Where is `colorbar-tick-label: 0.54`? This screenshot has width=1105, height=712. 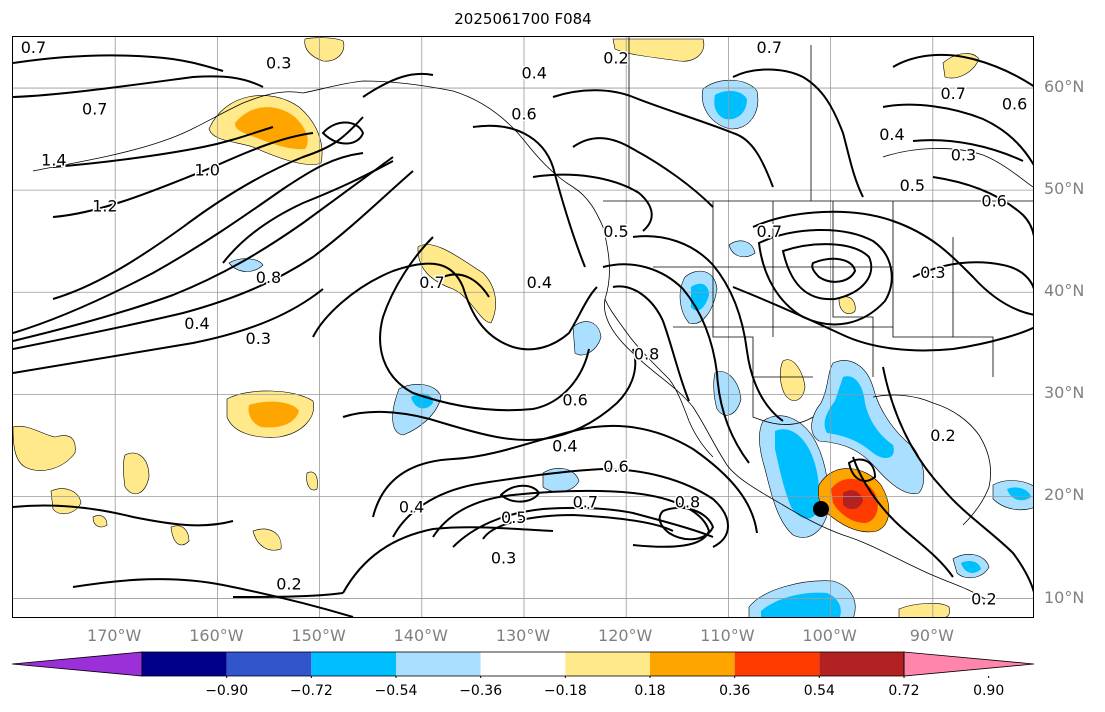 colorbar-tick-label: 0.54 is located at coordinates (819, 691).